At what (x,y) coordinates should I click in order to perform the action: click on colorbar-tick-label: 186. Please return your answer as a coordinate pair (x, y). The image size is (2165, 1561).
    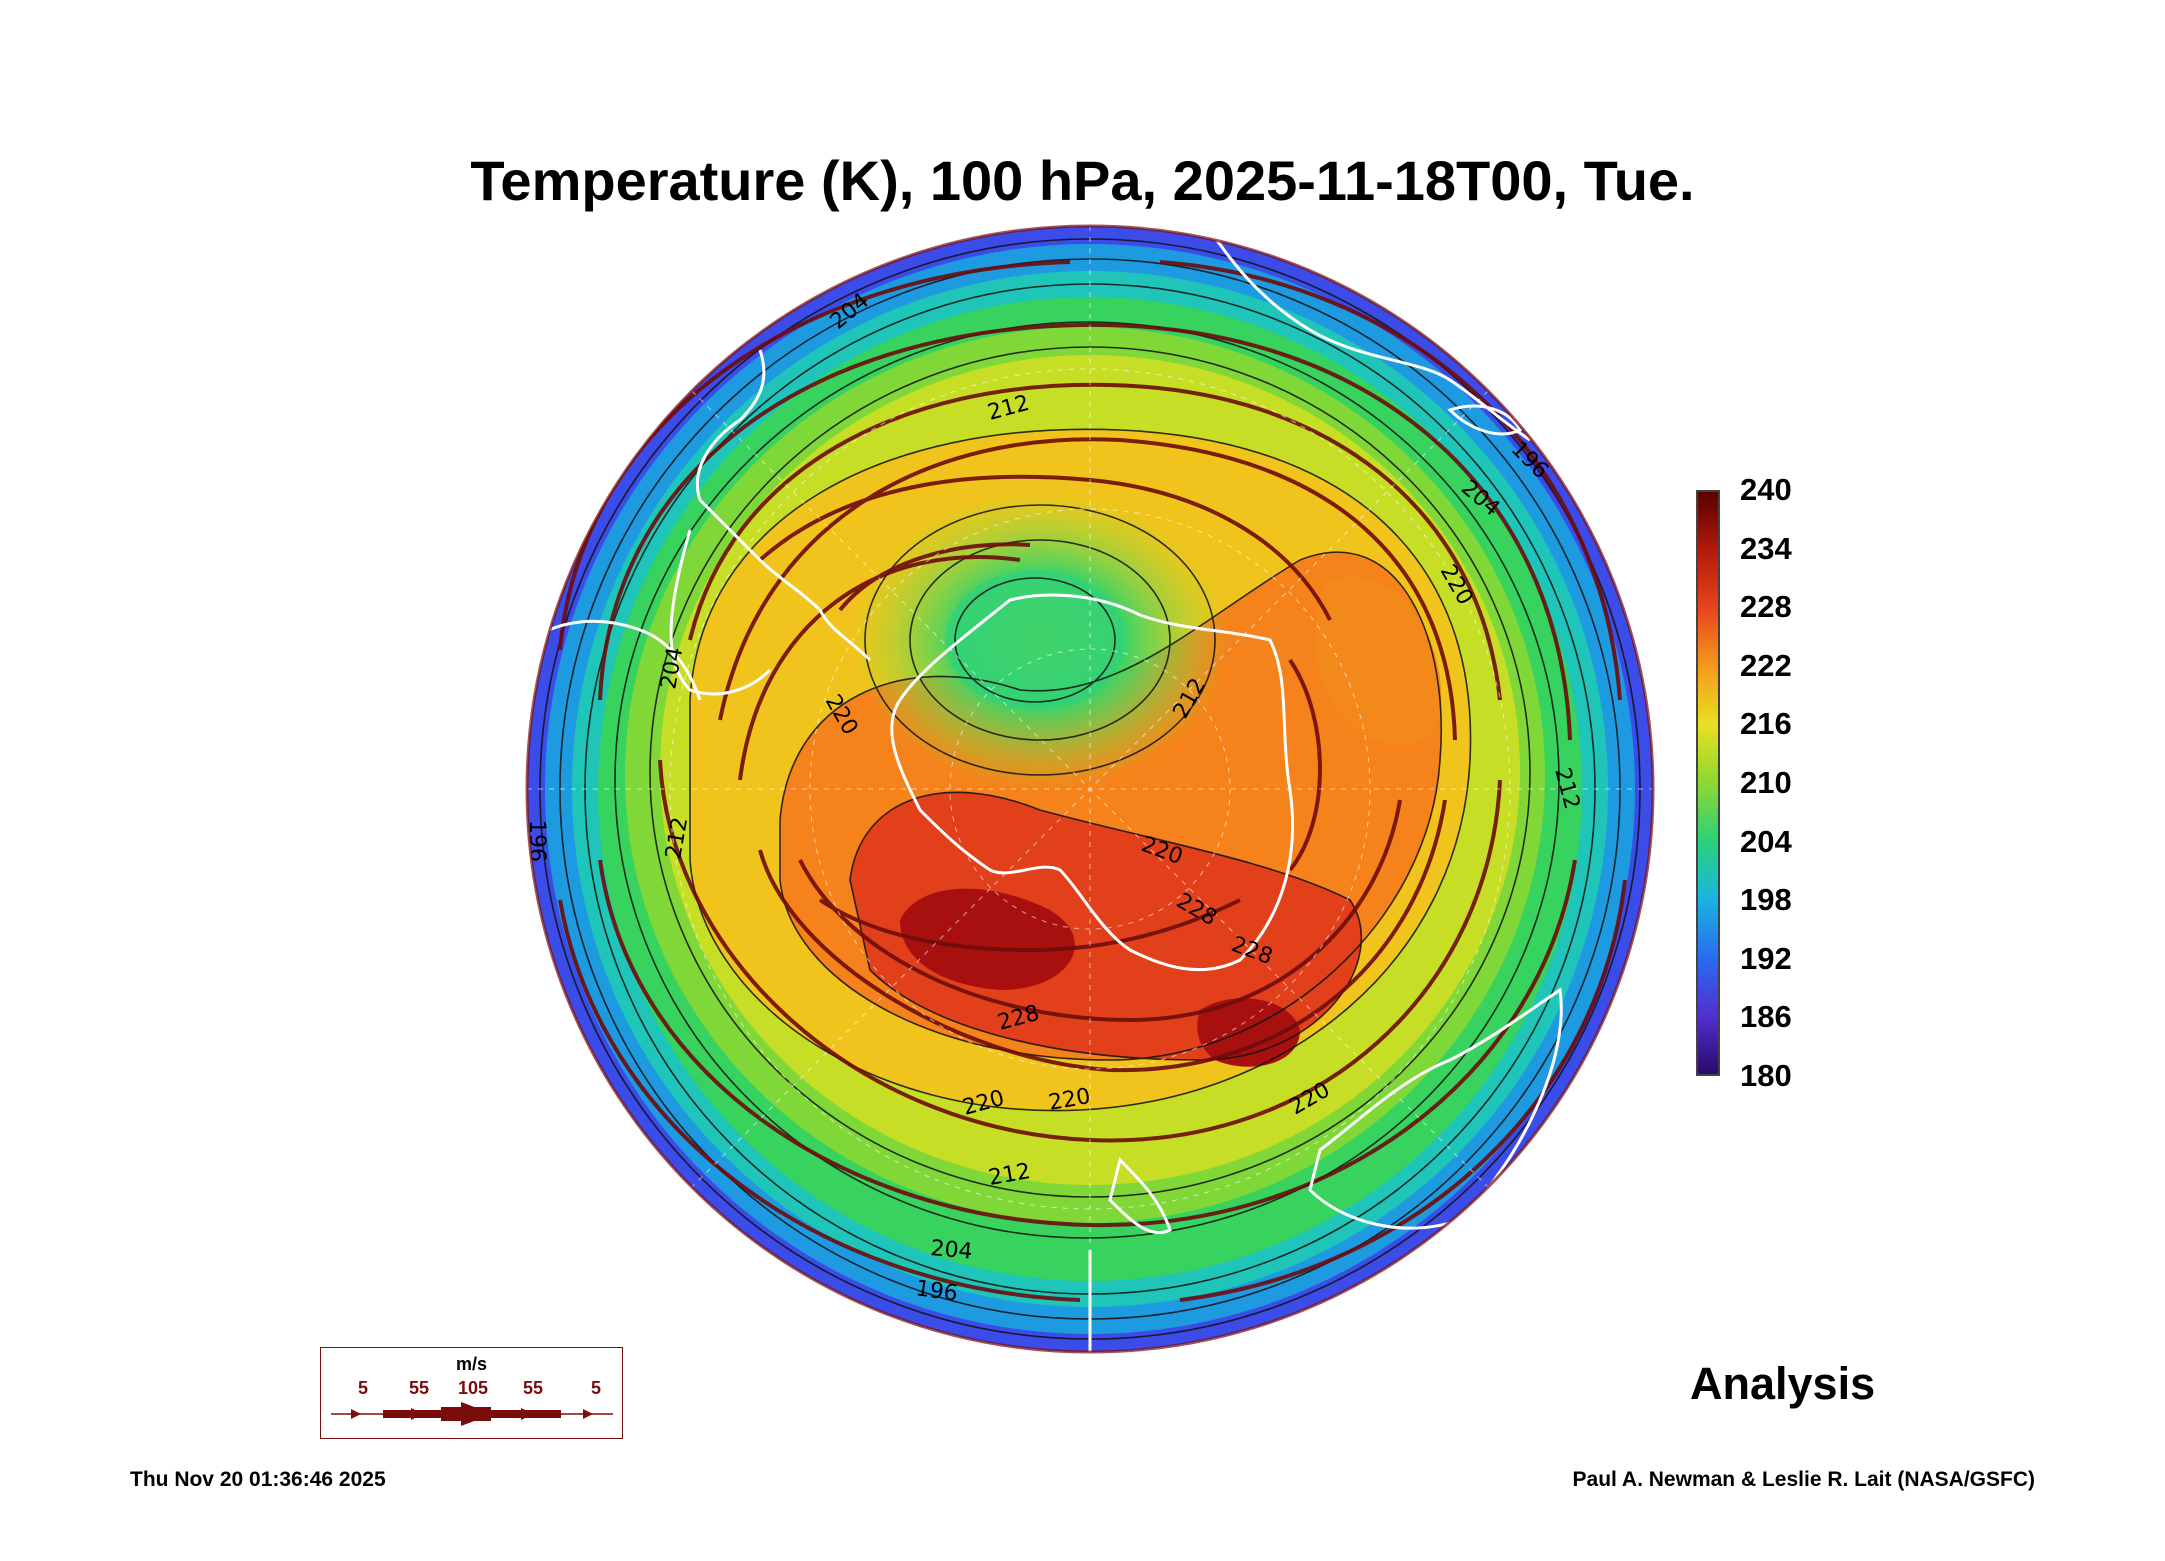
    Looking at the image, I should click on (1766, 1017).